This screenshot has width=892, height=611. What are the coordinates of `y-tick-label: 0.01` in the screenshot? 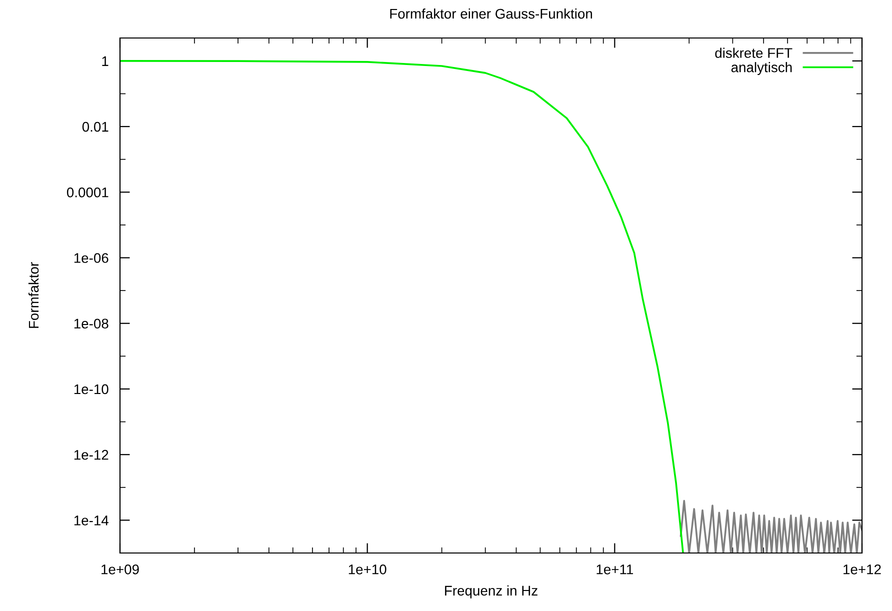 It's located at (95, 127).